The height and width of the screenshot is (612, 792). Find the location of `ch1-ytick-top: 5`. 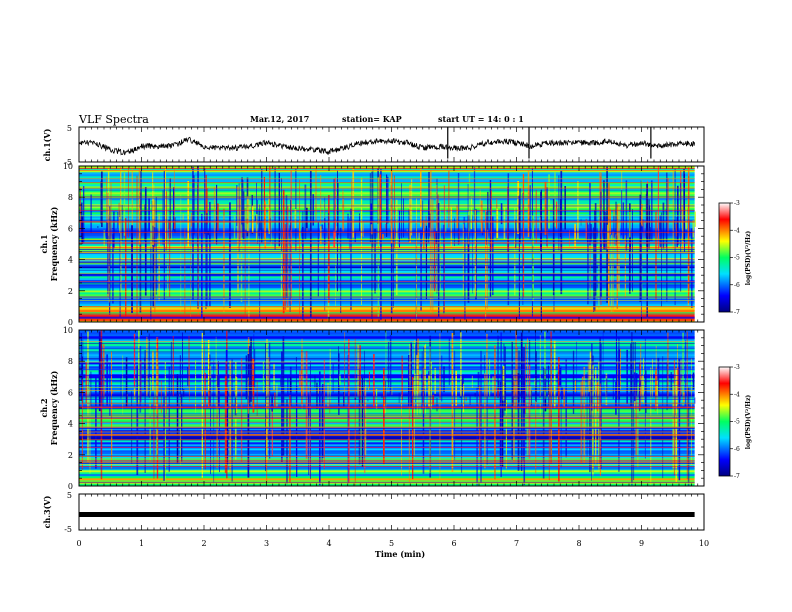

ch1-ytick-top: 5 is located at coordinates (69, 128).